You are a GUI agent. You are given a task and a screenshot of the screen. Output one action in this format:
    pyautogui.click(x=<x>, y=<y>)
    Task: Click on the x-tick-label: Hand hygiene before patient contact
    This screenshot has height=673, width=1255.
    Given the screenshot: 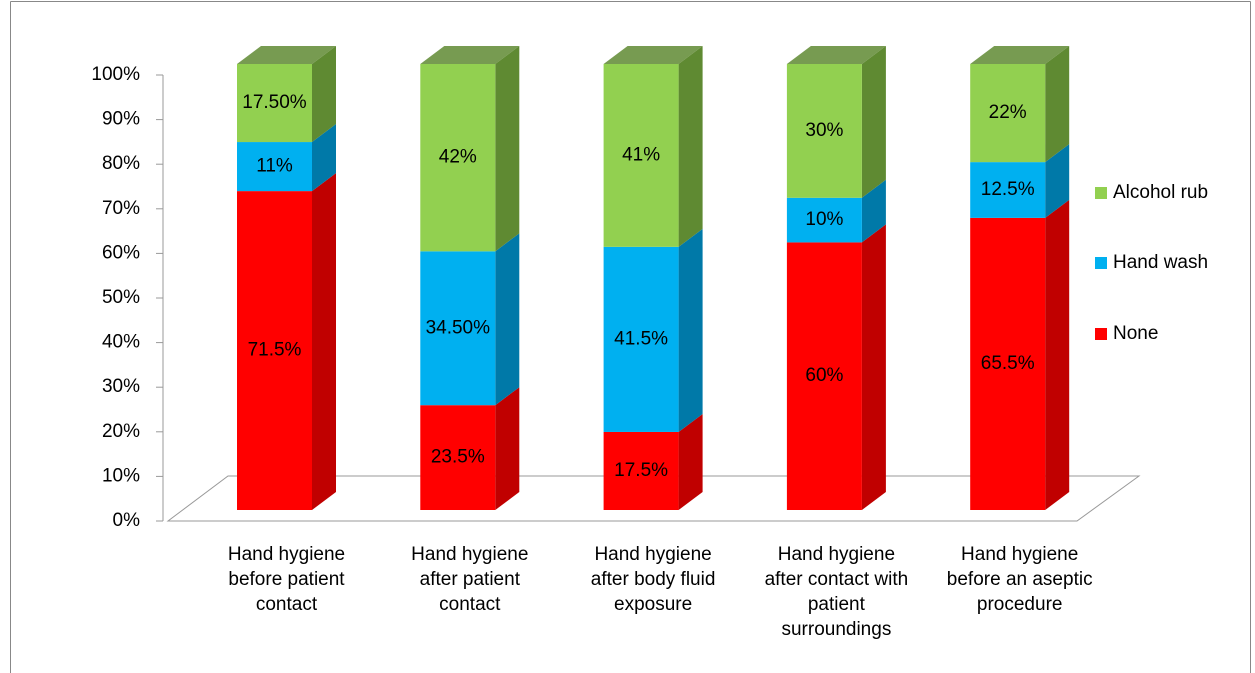 What is the action you would take?
    pyautogui.click(x=286, y=579)
    